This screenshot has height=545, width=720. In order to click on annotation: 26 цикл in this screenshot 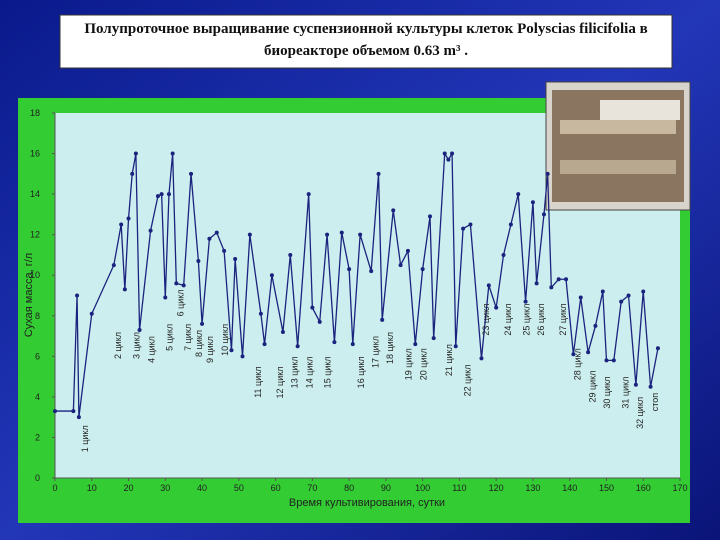, I will do `click(541, 320)`.